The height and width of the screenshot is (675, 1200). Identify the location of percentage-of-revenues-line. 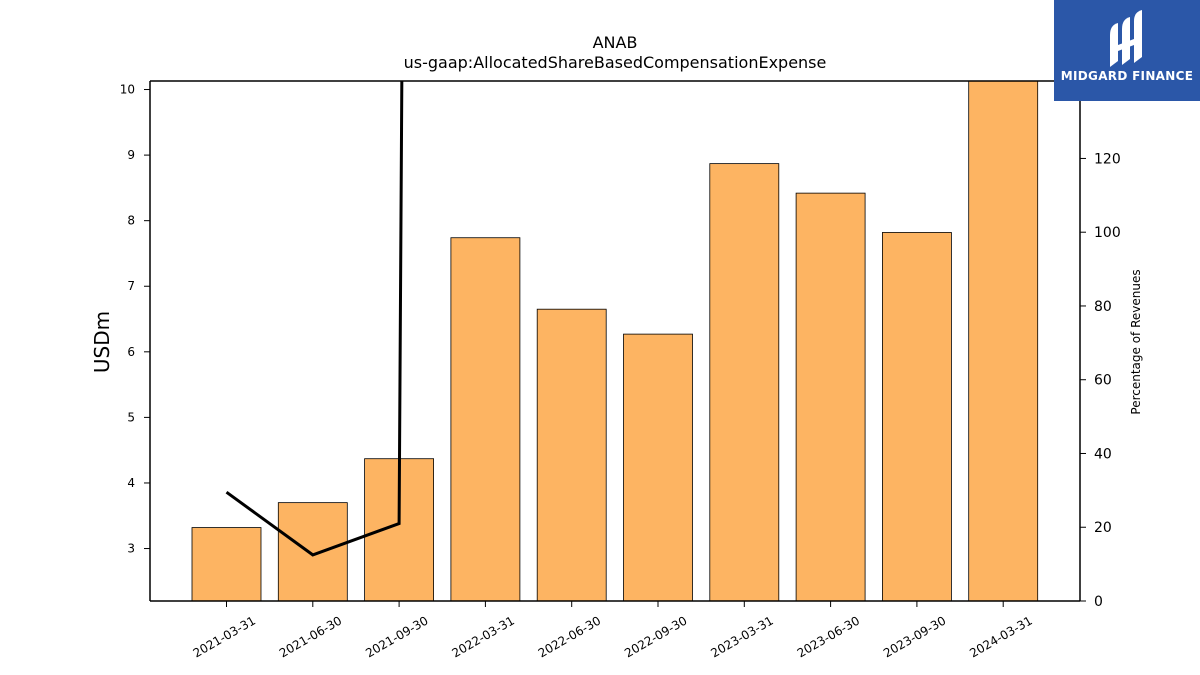
(314, 319).